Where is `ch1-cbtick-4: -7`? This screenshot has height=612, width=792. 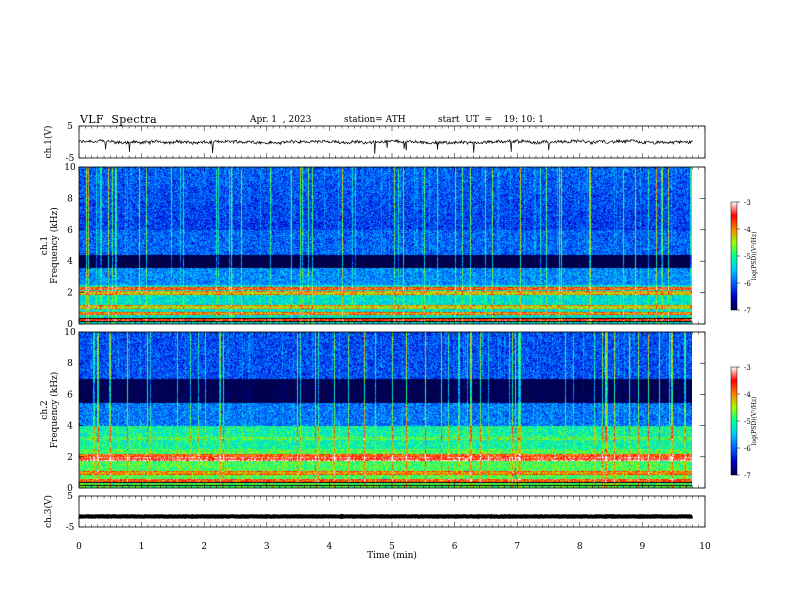 ch1-cbtick-4: -7 is located at coordinates (747, 311).